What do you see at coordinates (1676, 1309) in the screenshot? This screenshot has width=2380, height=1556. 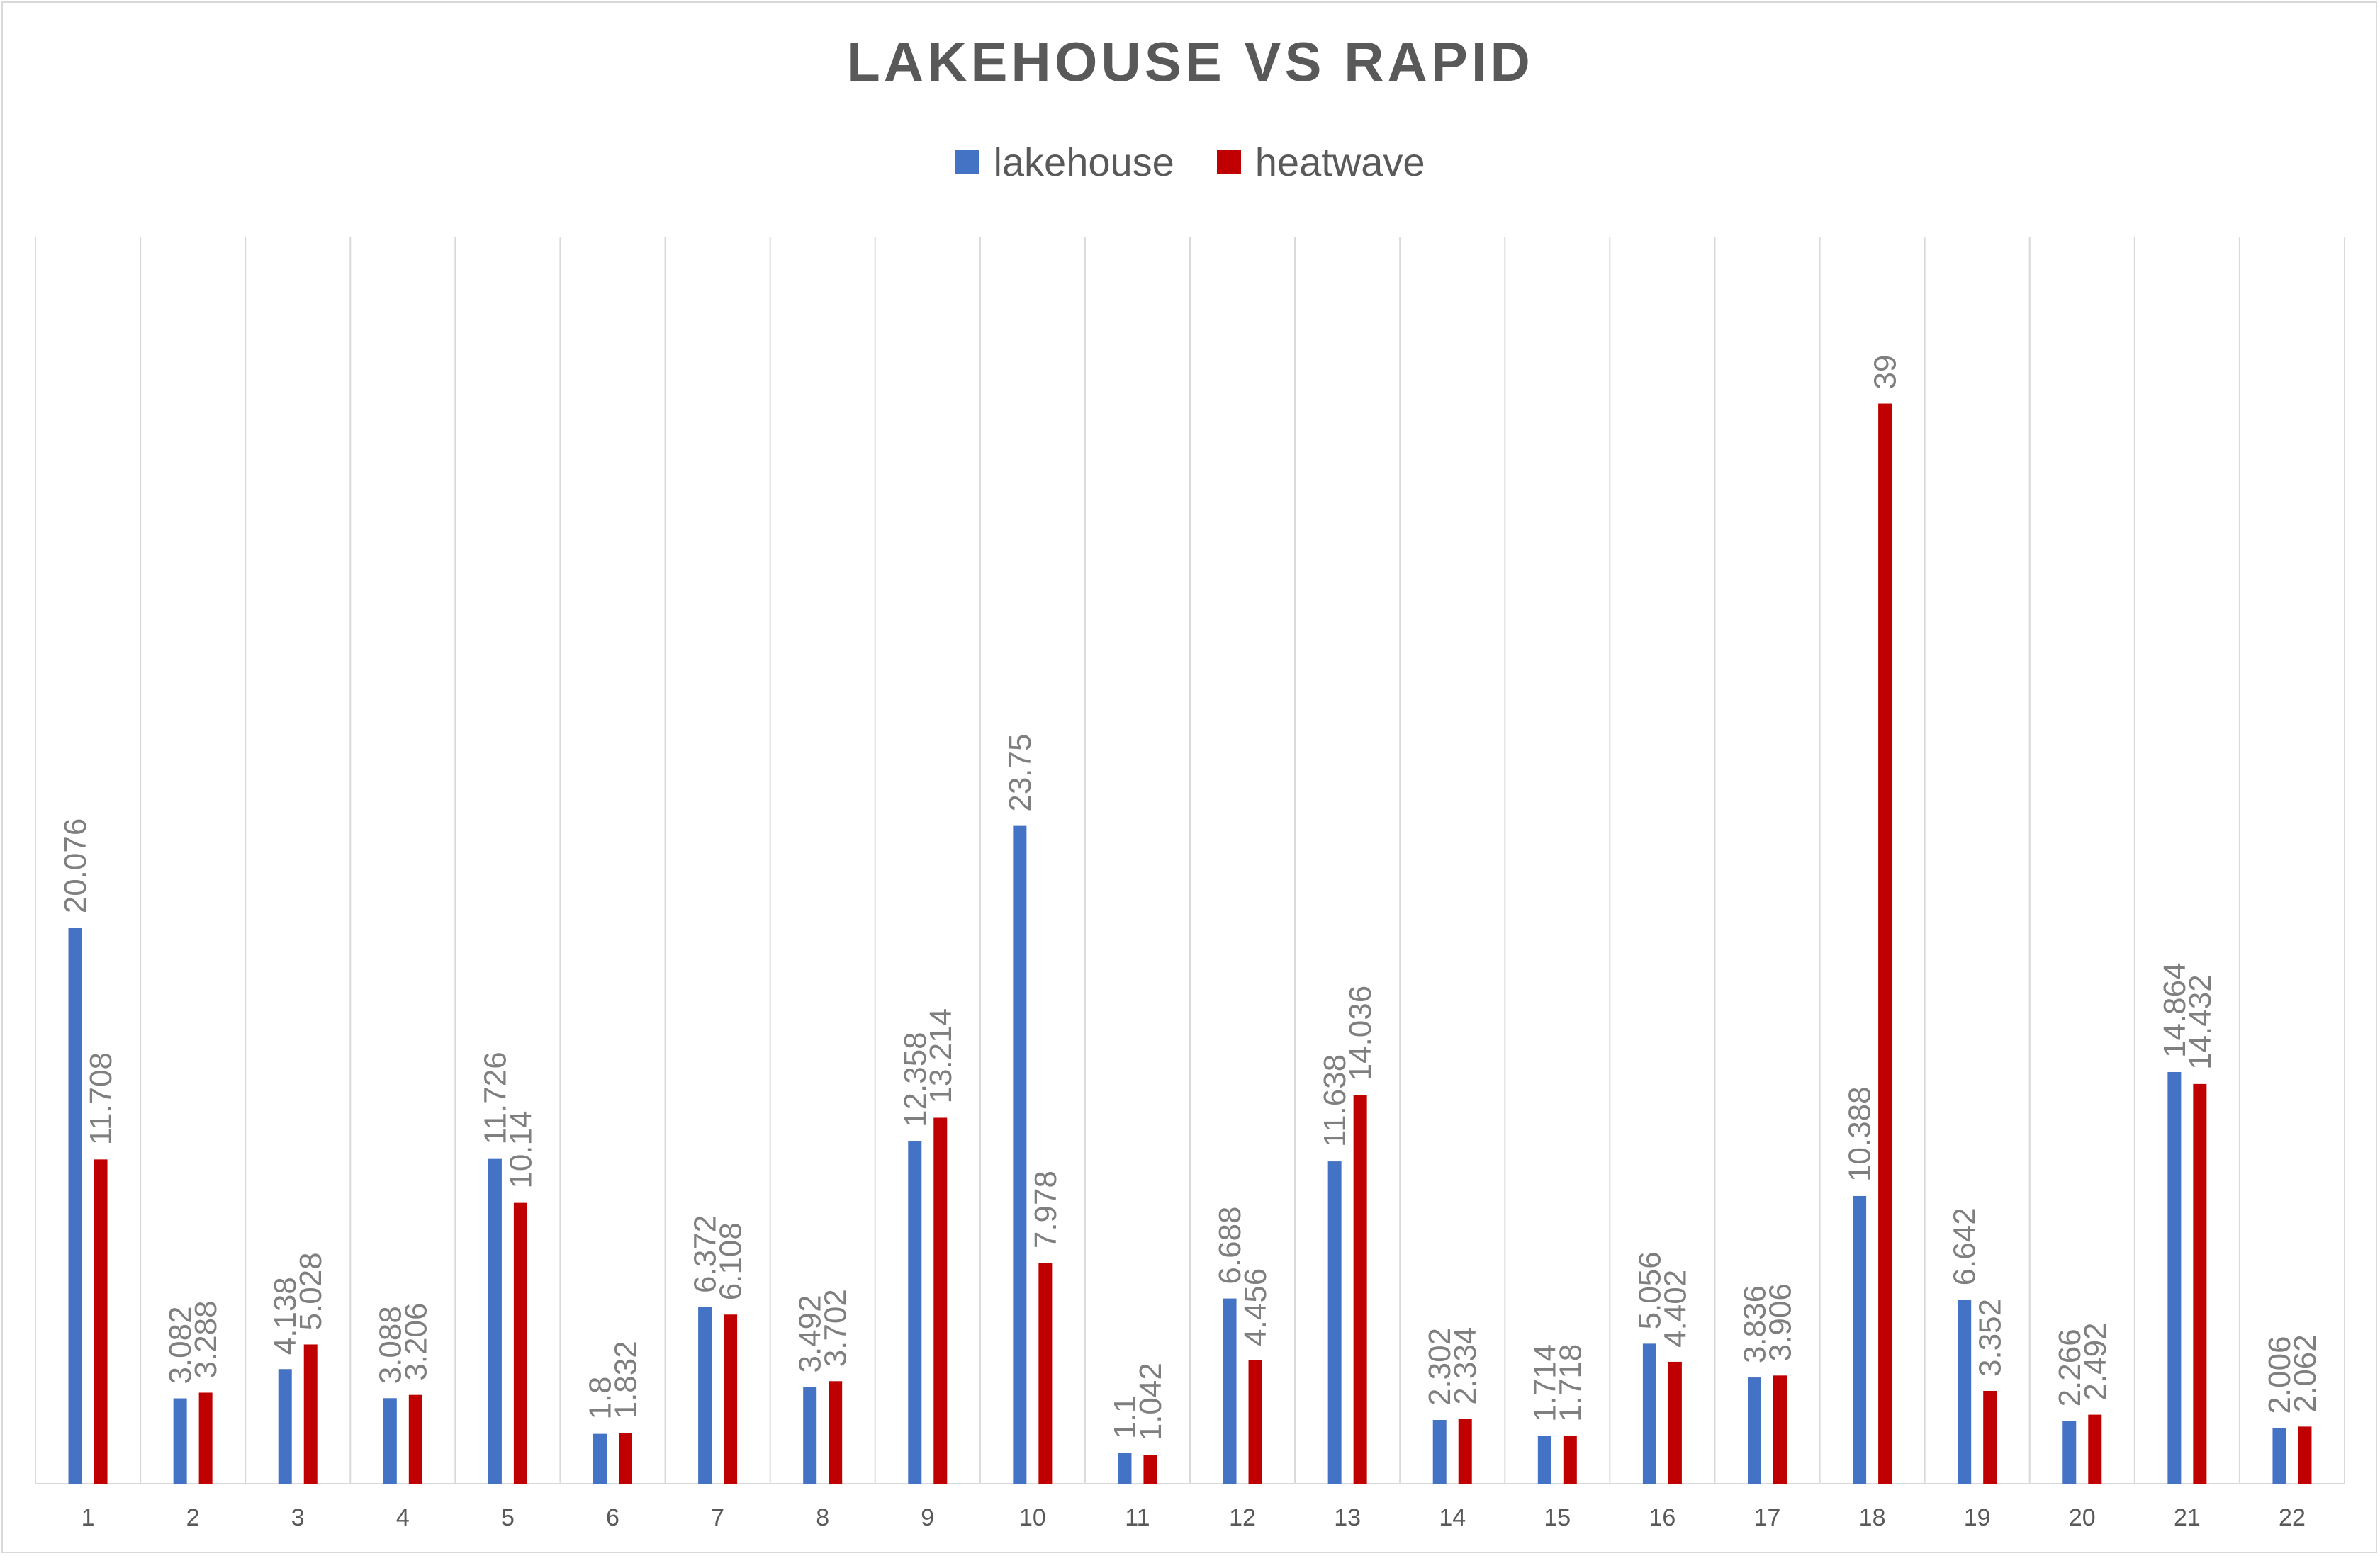 I see `data-label-heatwave: 4.402` at bounding box center [1676, 1309].